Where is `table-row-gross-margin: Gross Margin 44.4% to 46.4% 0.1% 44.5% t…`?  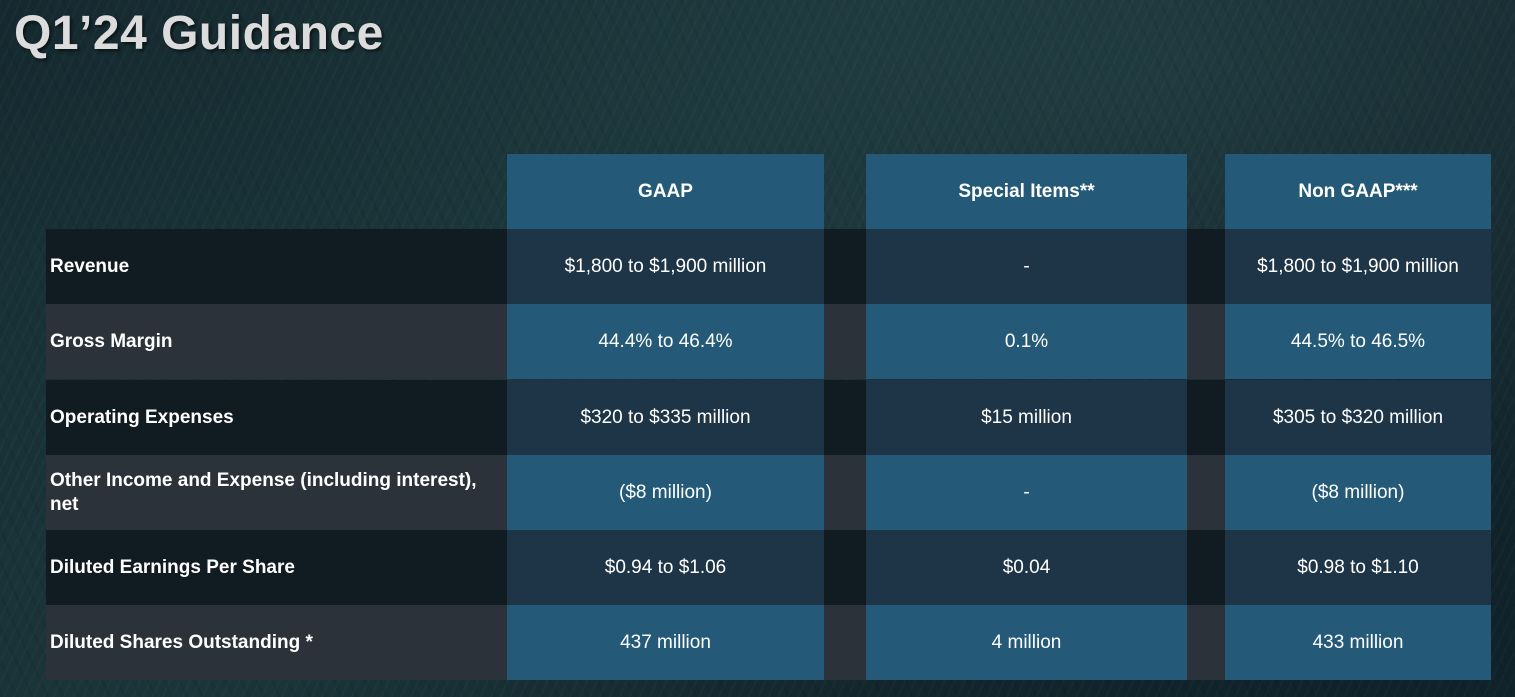
table-row-gross-margin: Gross Margin 44.4% to 46.4% 0.1% 44.5% t… is located at coordinates (768, 341).